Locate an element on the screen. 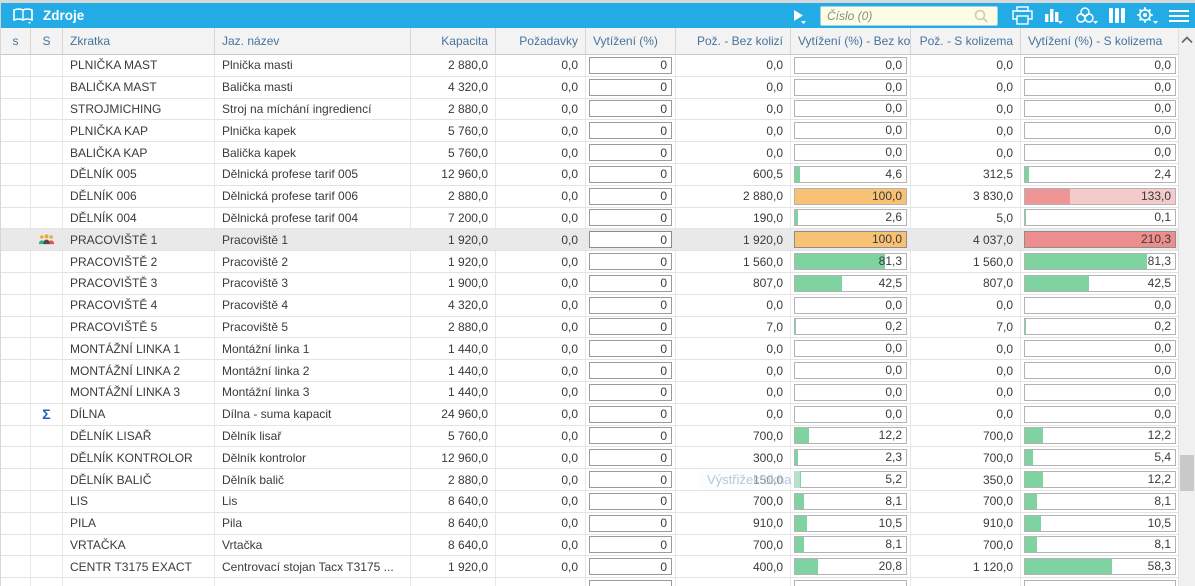 This screenshot has width=1195, height=586. bar-chart-icon is located at coordinates (1054, 15).